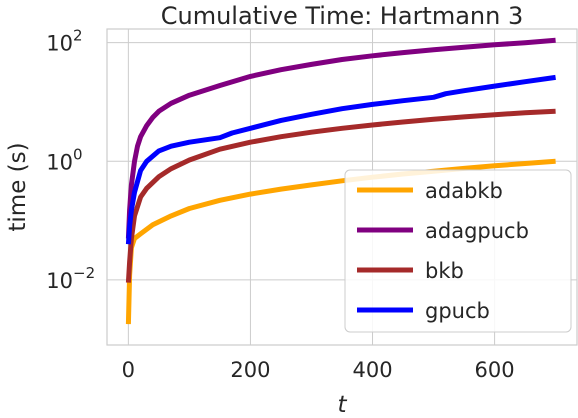  I want to click on x-tick-label: 400, so click(372, 370).